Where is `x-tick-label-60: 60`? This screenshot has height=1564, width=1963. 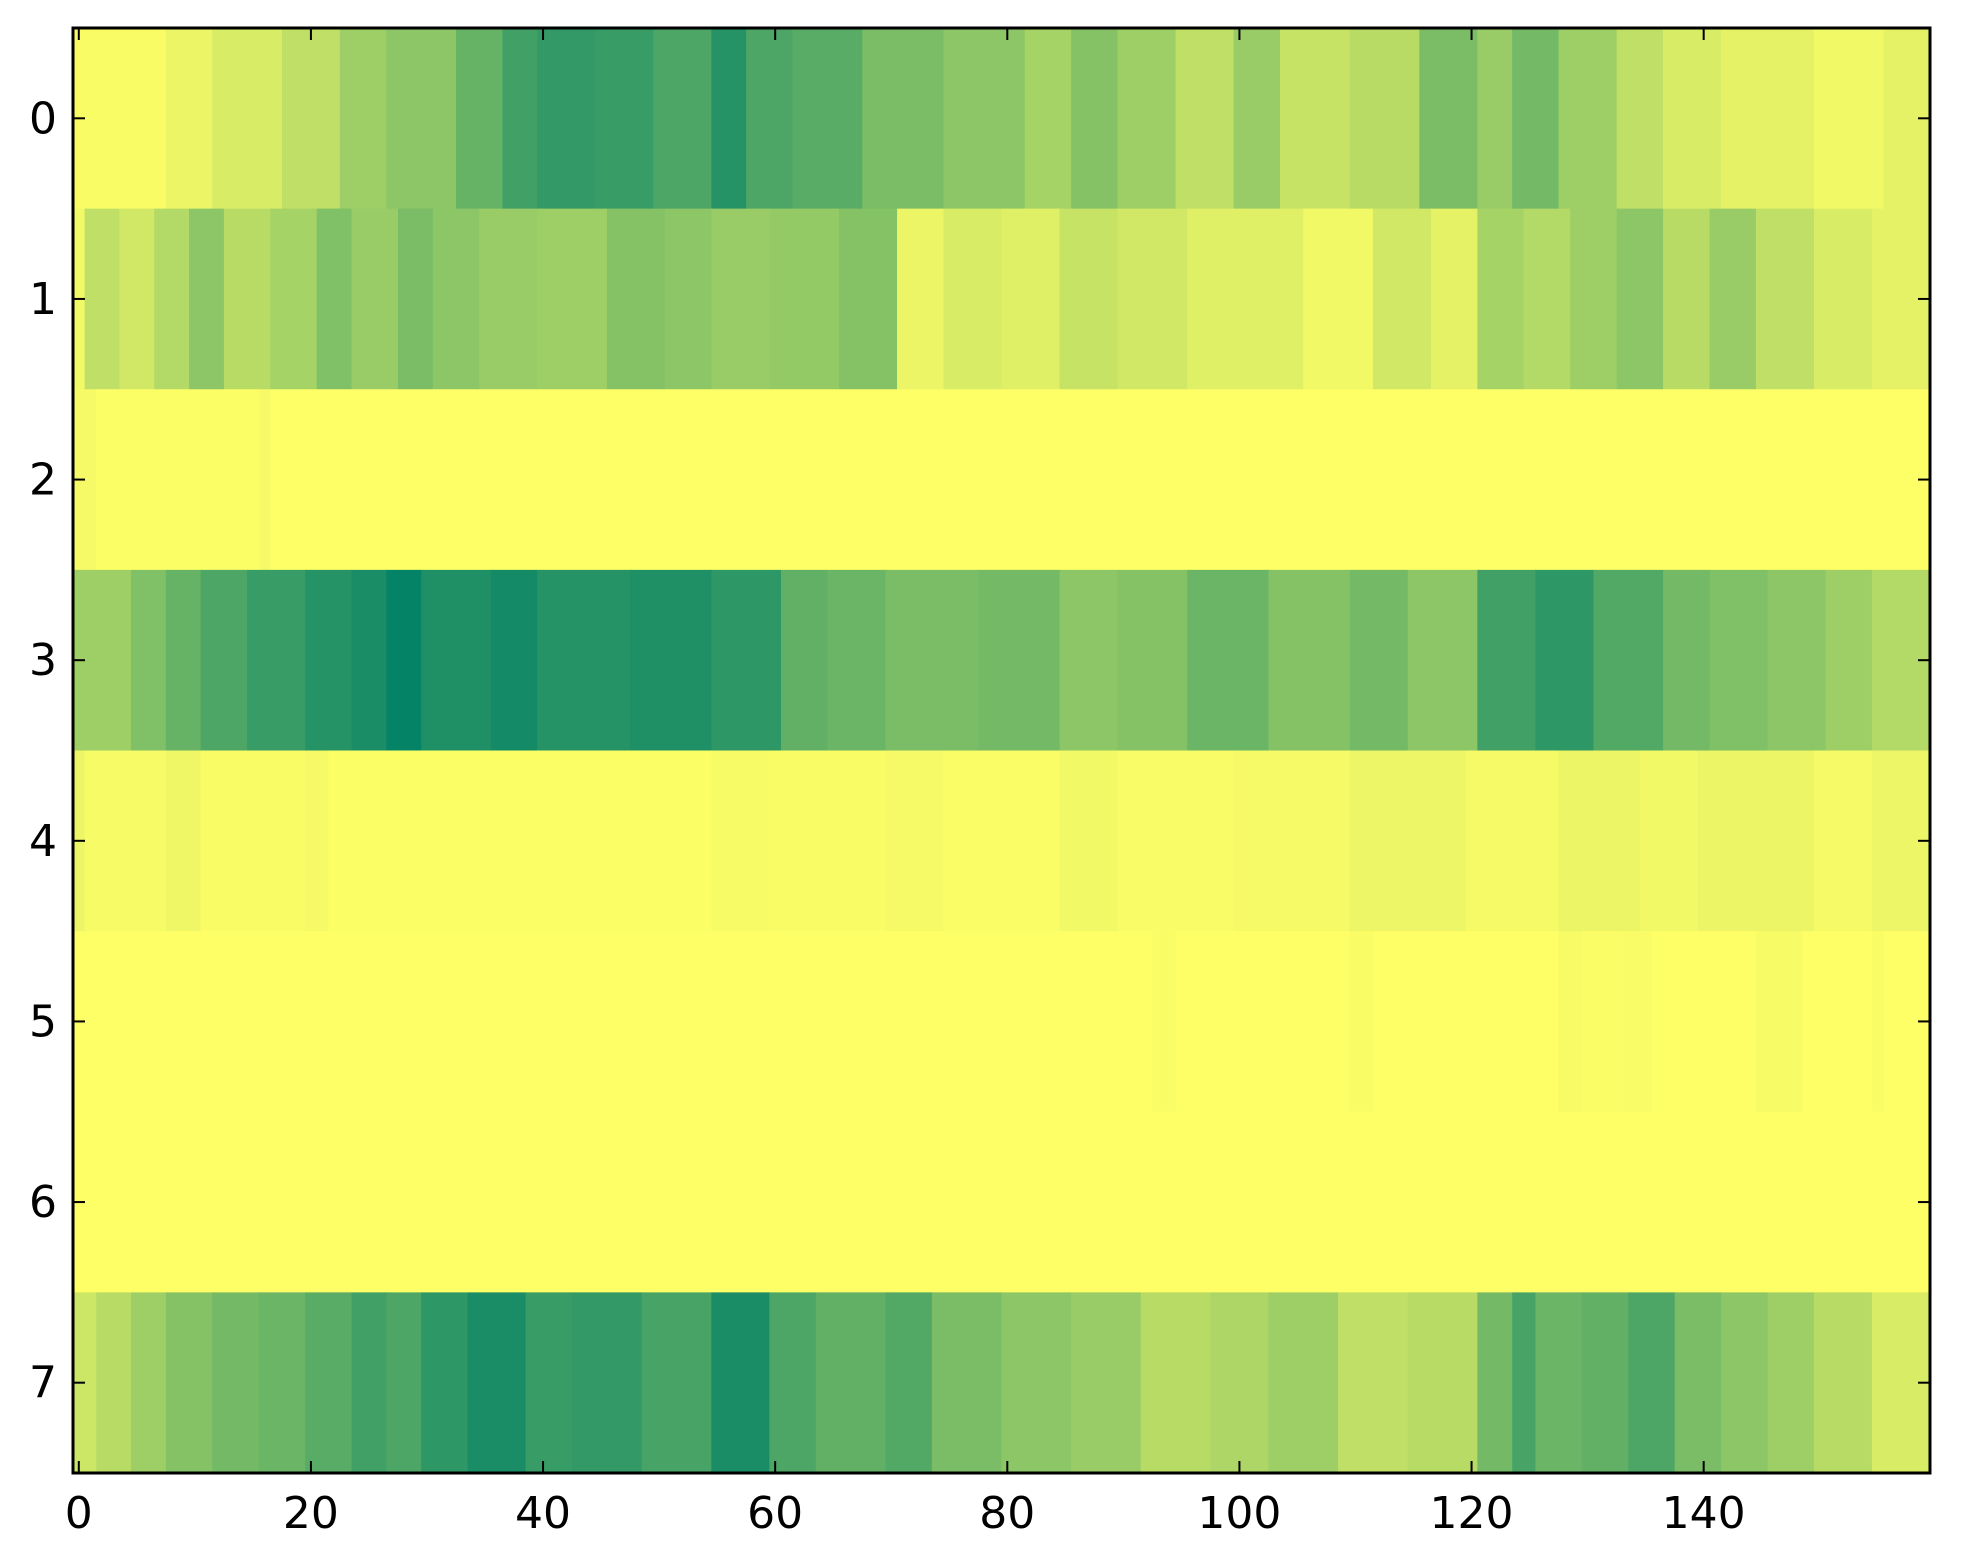
x-tick-label-60: 60 is located at coordinates (775, 1513).